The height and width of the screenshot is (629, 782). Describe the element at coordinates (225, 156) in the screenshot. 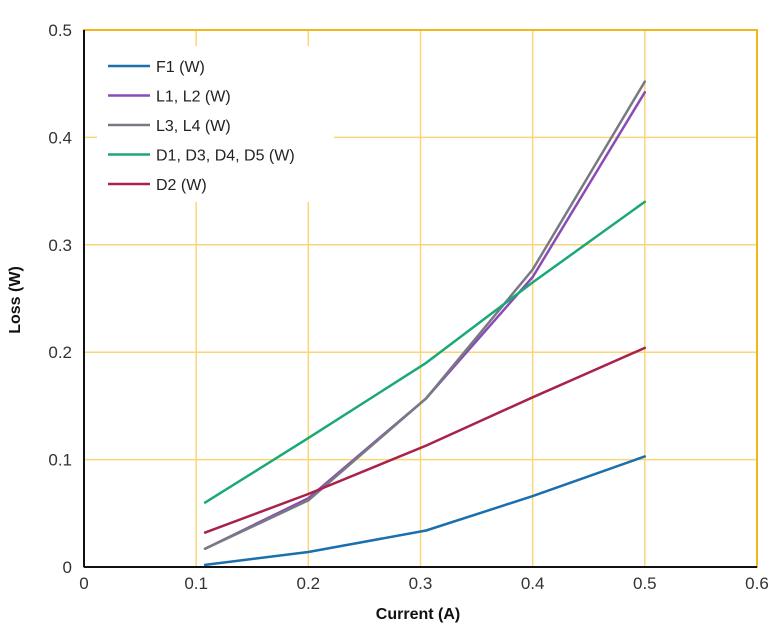

I see `legend-label-4: D1, D3, D4, D5 (W)` at that location.